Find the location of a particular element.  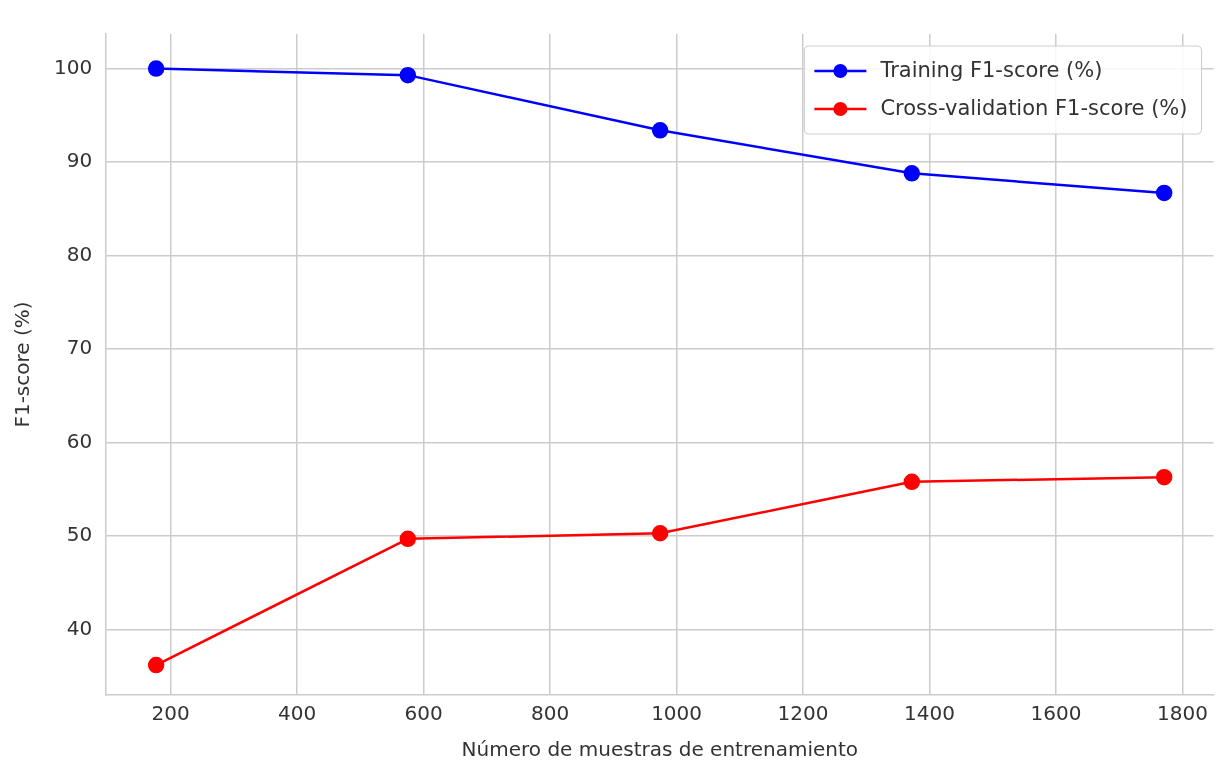

y-tick-label: 90 is located at coordinates (79, 160).